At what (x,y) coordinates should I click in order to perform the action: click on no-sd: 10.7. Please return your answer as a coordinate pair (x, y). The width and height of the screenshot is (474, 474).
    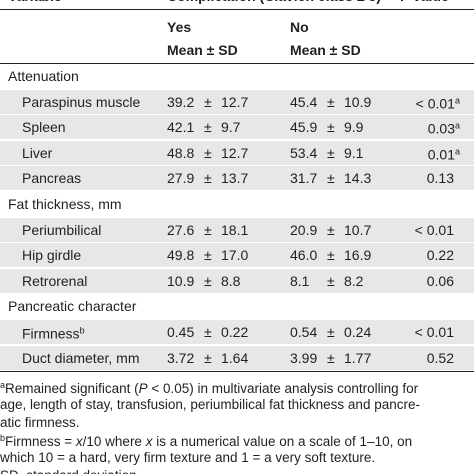
    Looking at the image, I should click on (358, 229).